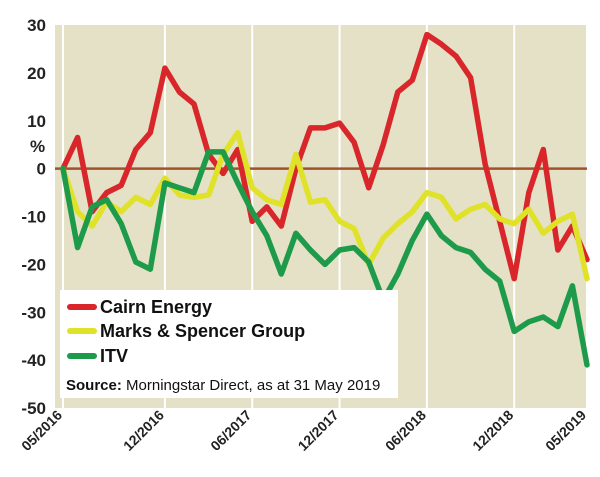  What do you see at coordinates (94, 385) in the screenshot?
I see `source-label: Source:` at bounding box center [94, 385].